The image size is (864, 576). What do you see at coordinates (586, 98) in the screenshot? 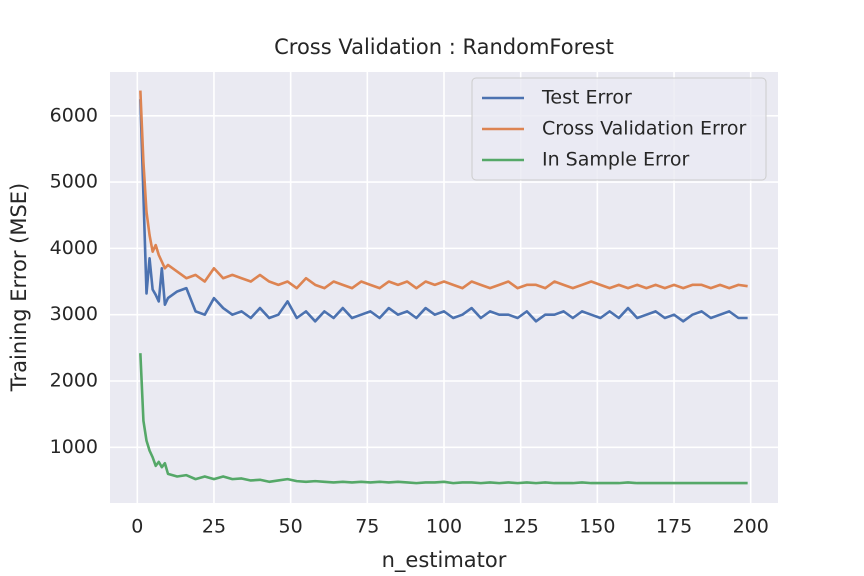
I see `legend-label: Test Error` at bounding box center [586, 98].